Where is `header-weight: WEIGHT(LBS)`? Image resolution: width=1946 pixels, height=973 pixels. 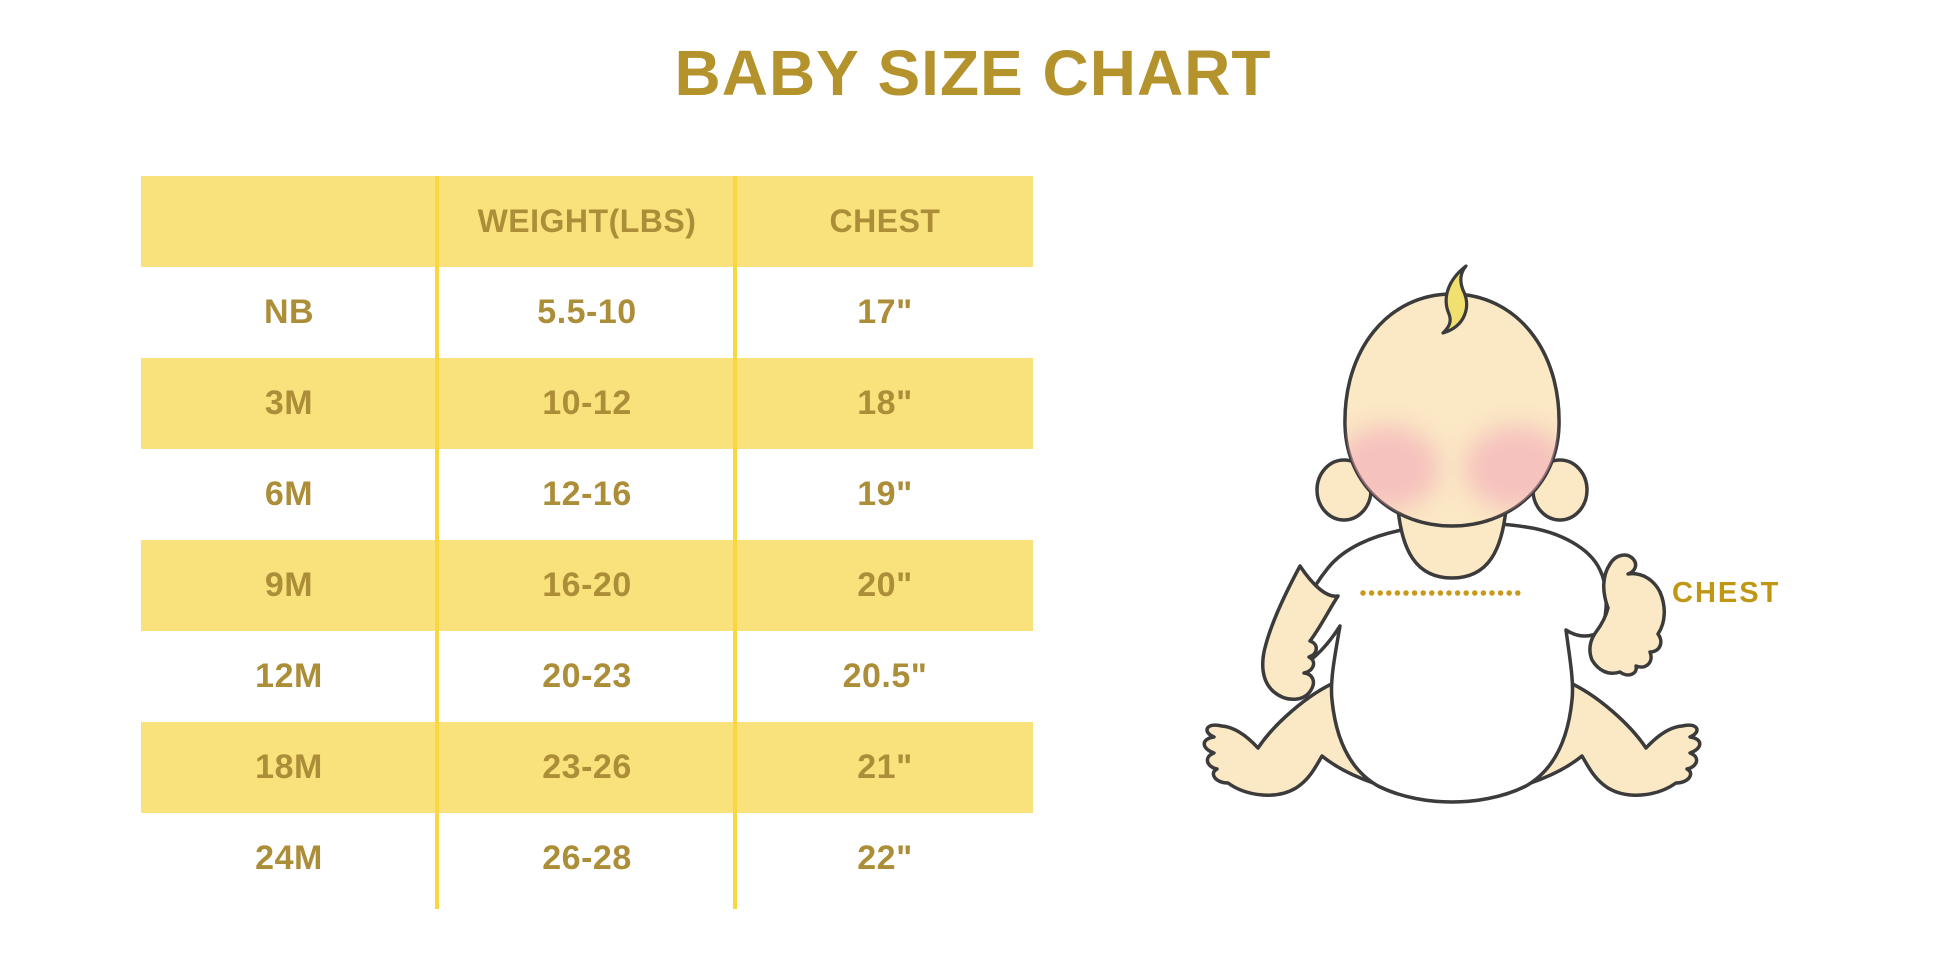 header-weight: WEIGHT(LBS) is located at coordinates (587, 221).